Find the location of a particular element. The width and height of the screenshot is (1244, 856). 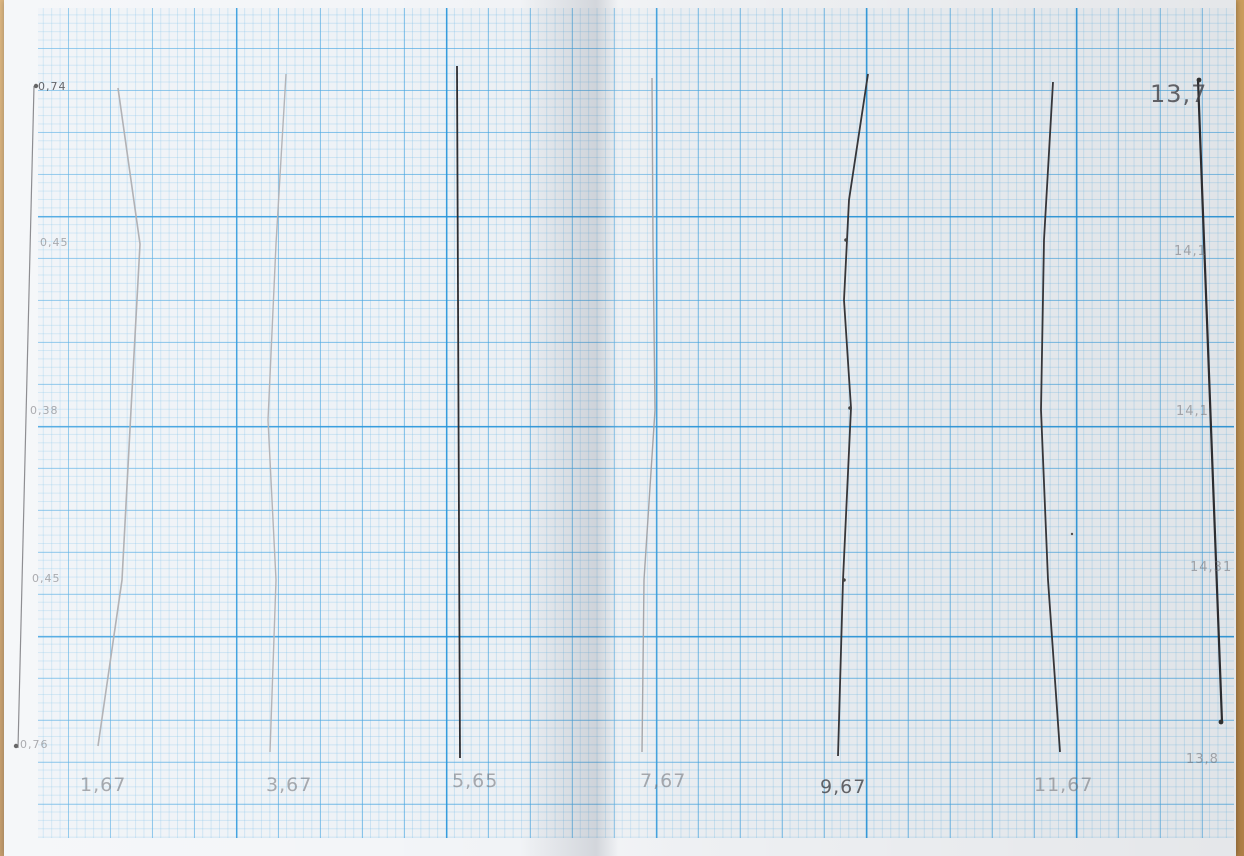

bottom-label-1: 1,67 is located at coordinates (103, 785).